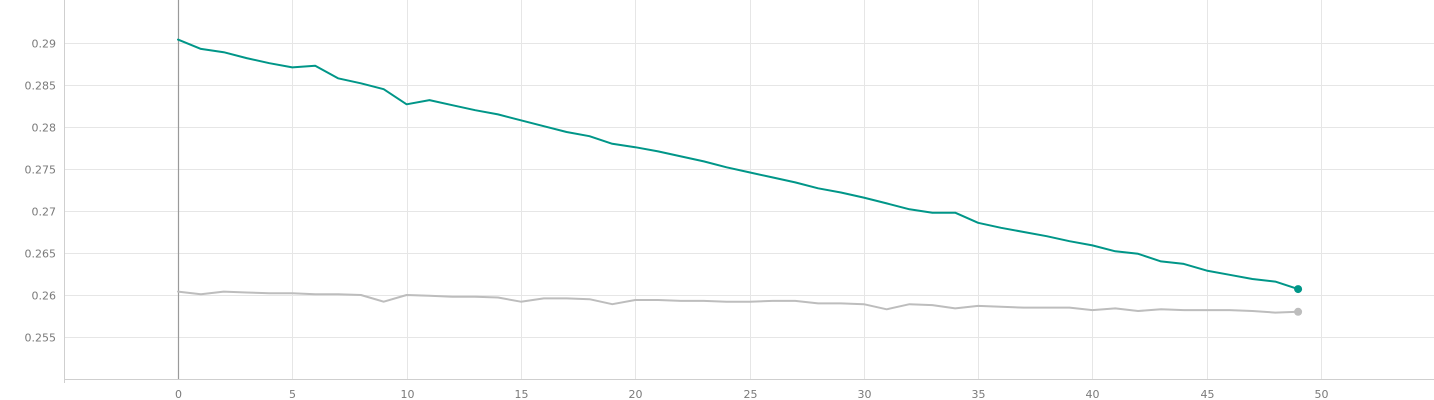 Image resolution: width=1434 pixels, height=400 pixels. What do you see at coordinates (1093, 394) in the screenshot?
I see `x-tick-label: 40` at bounding box center [1093, 394].